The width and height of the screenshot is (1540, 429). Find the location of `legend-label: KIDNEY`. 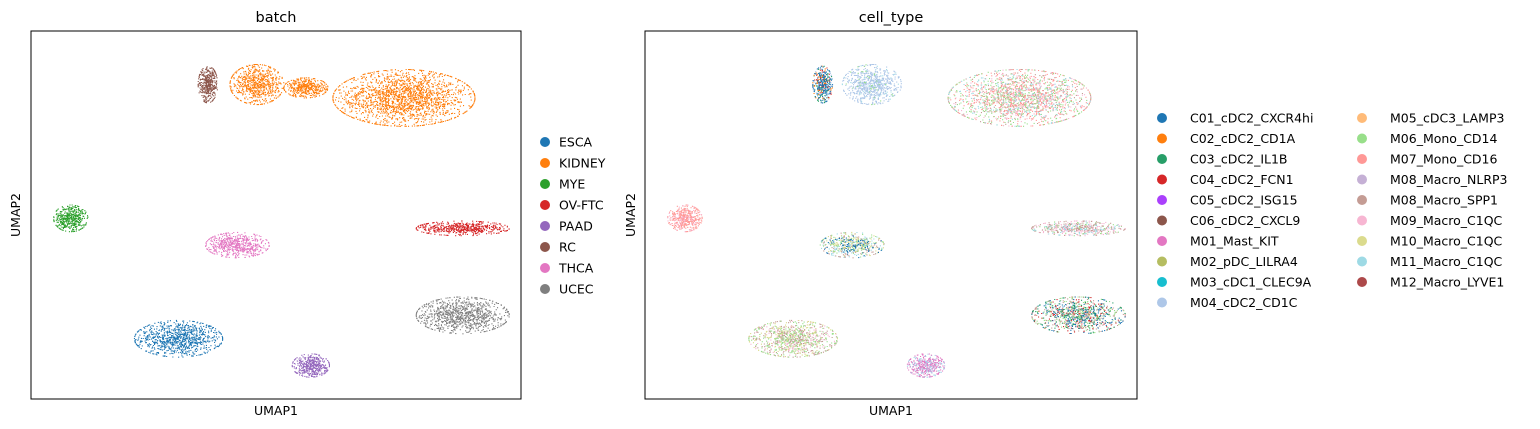

legend-label: KIDNEY is located at coordinates (582, 163).